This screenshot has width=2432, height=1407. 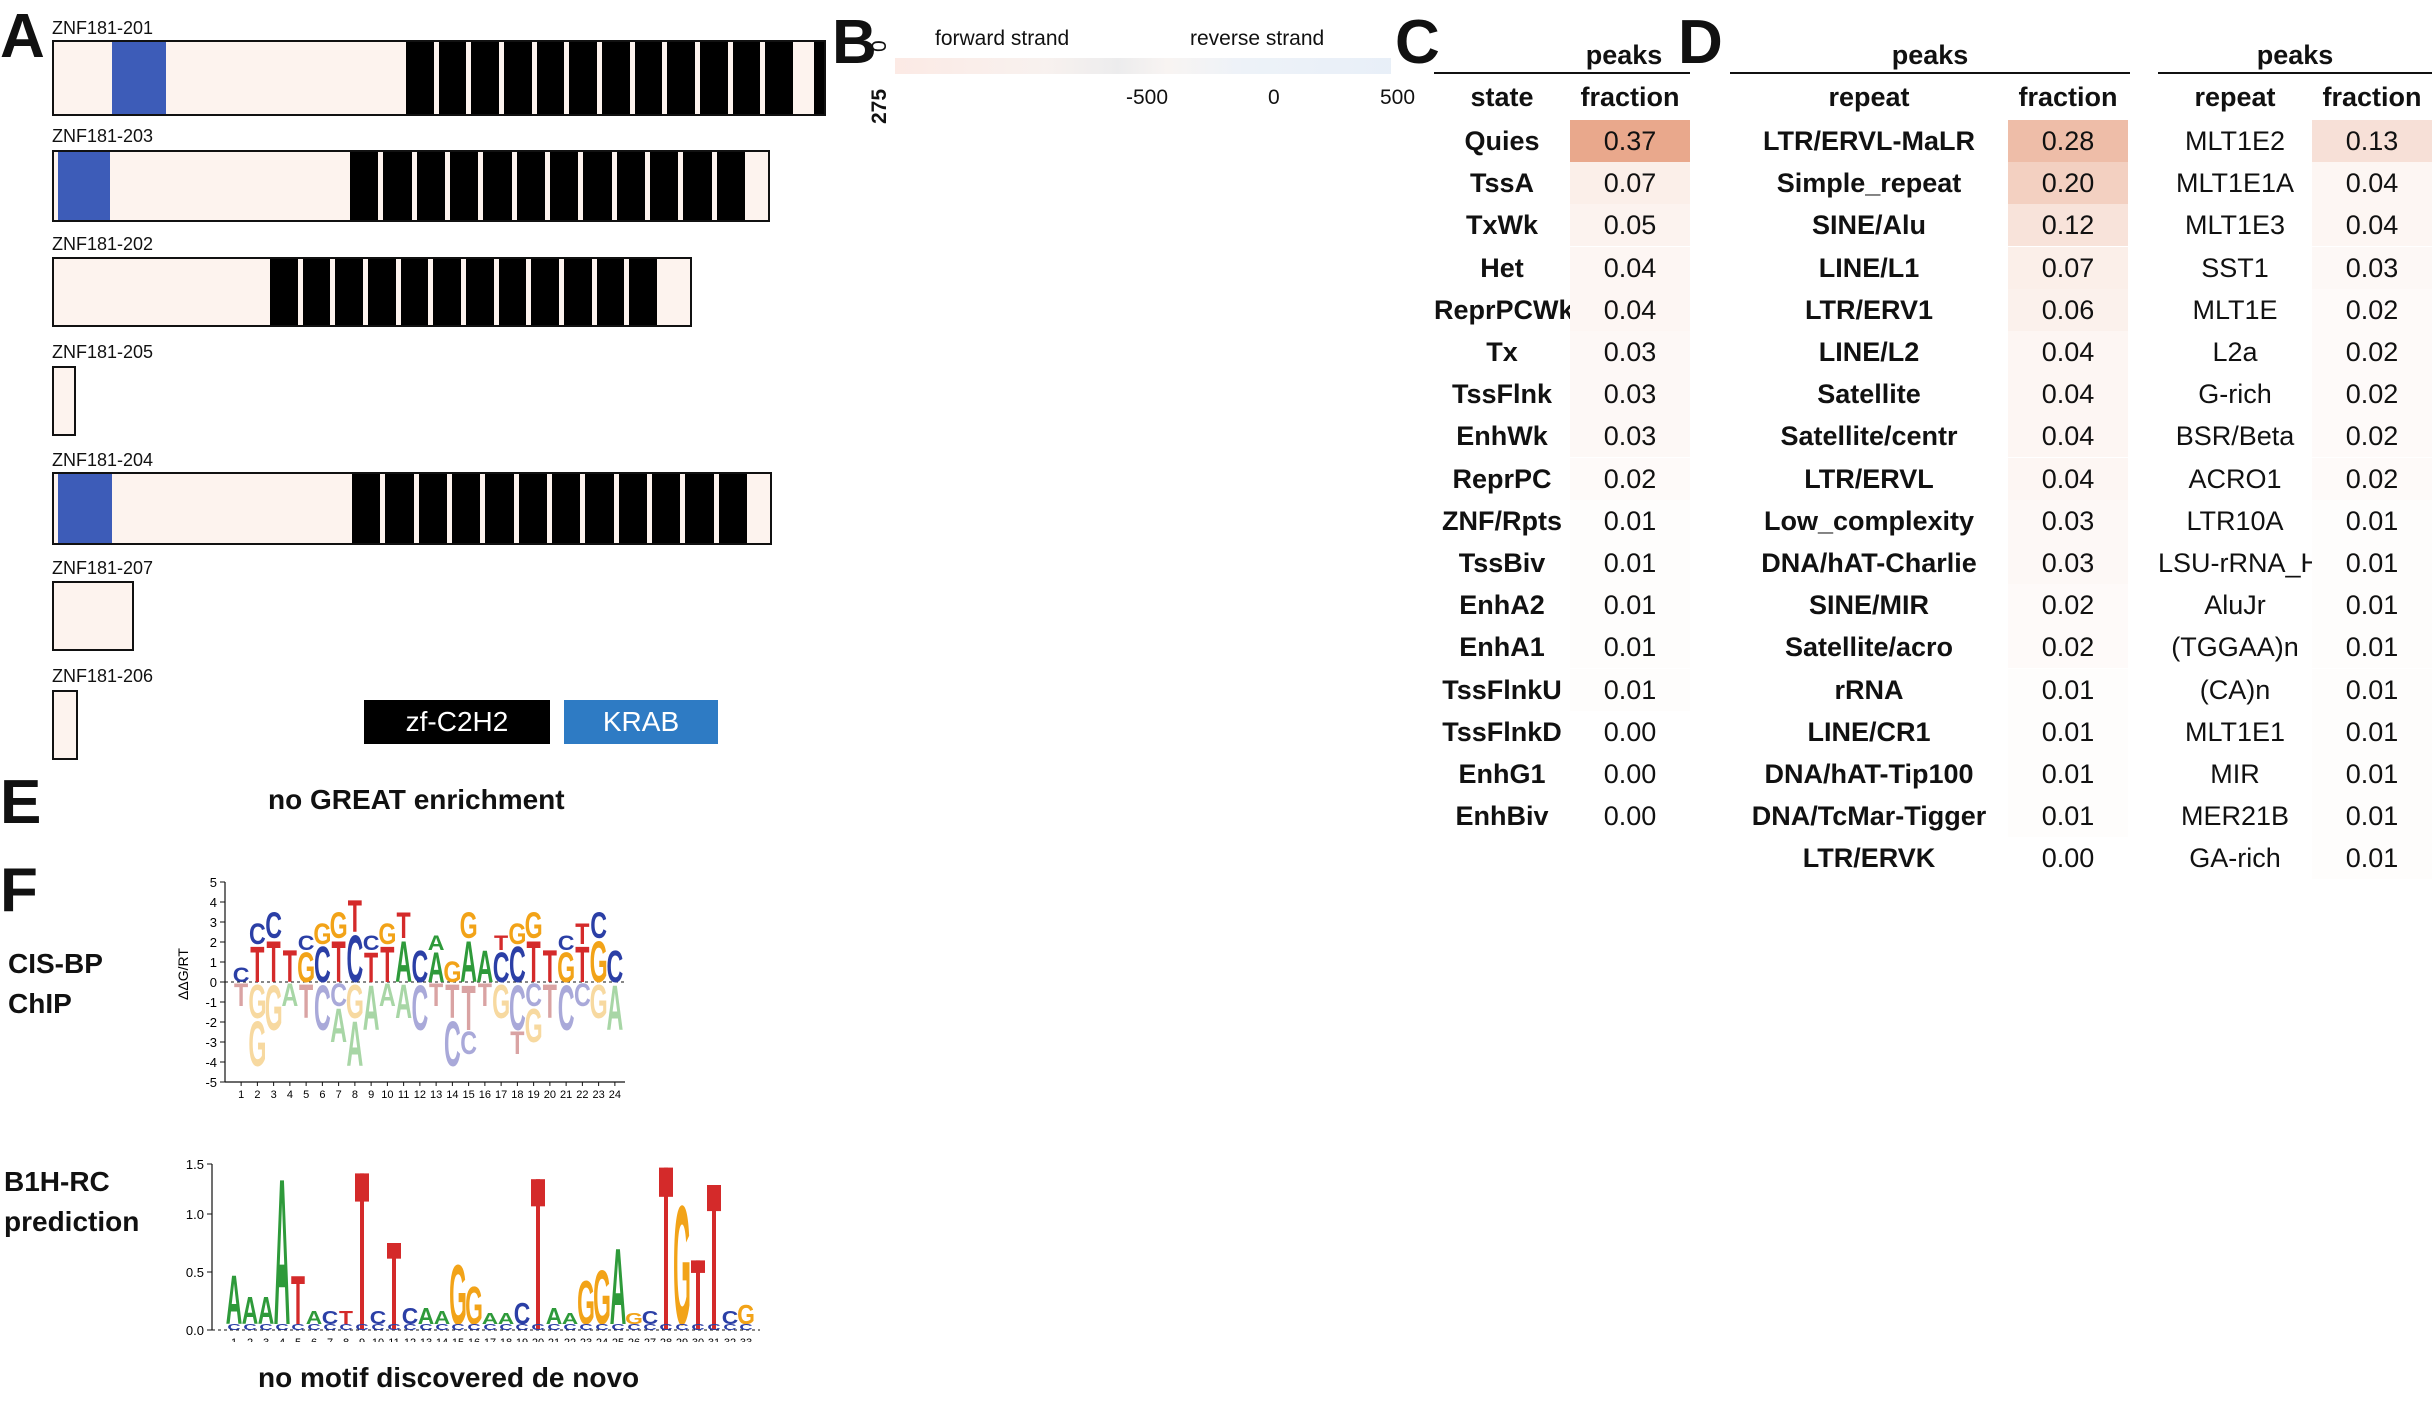 I want to click on table-row-label: EnhA2, so click(x=1502, y=605).